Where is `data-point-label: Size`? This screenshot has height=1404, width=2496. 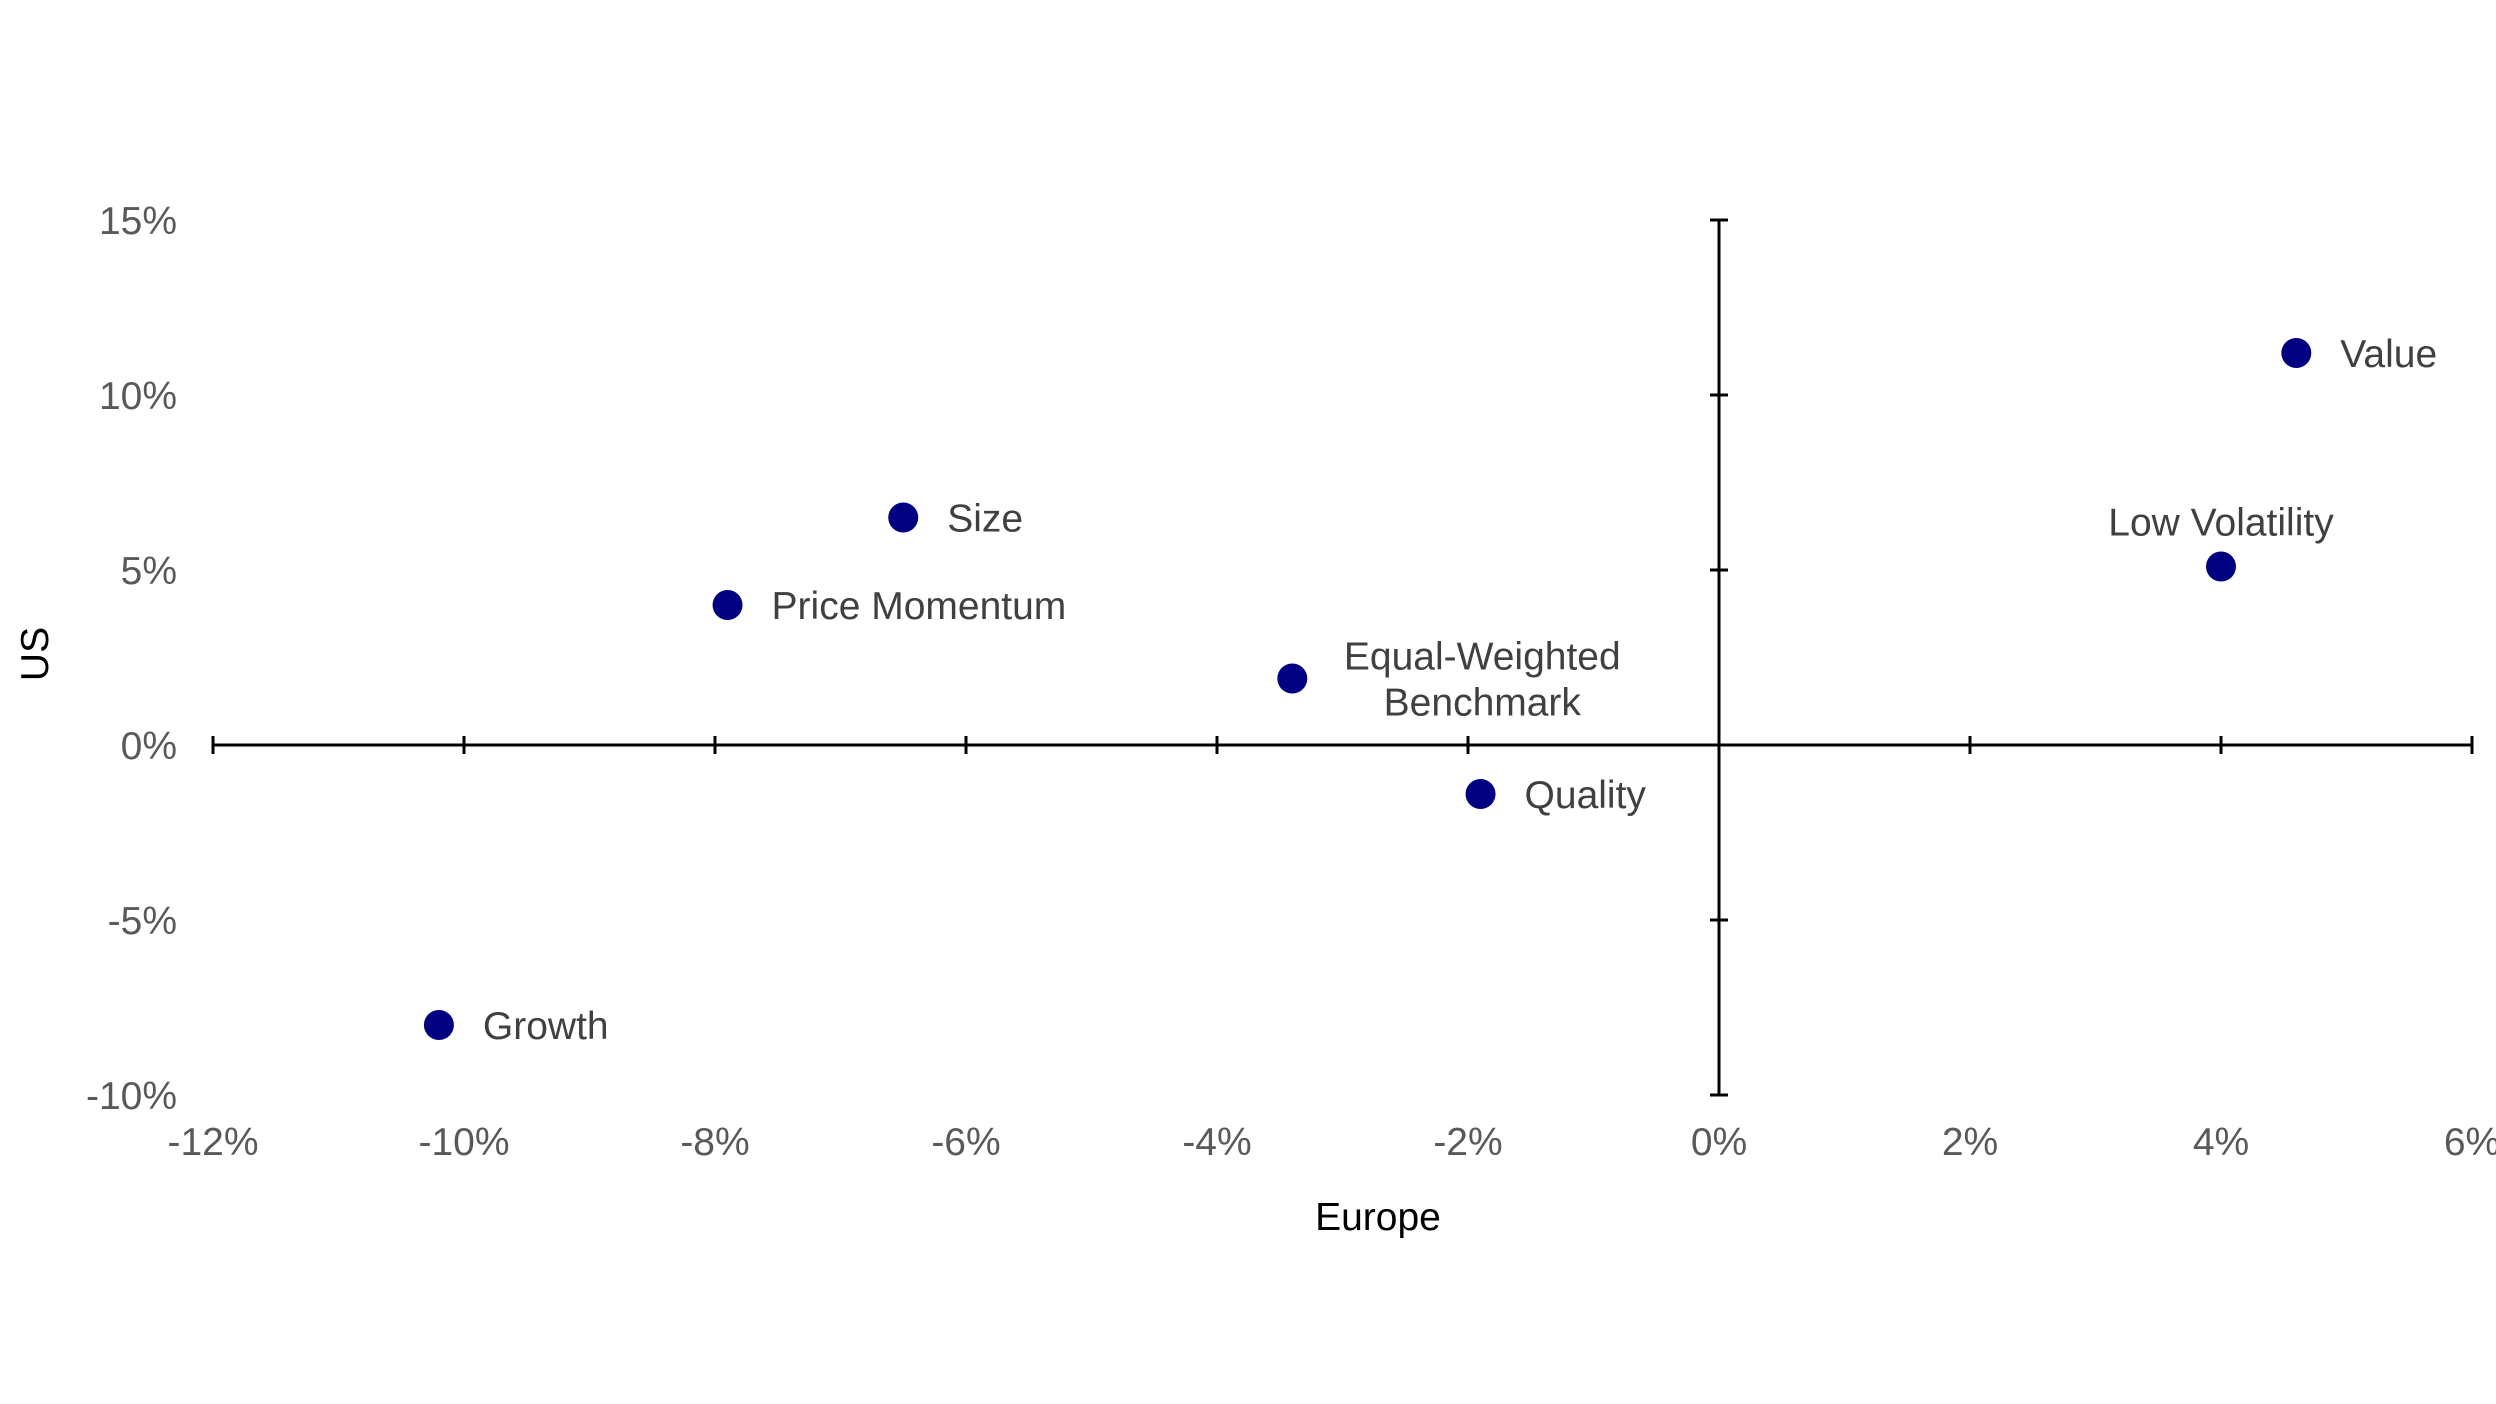 data-point-label: Size is located at coordinates (985, 519).